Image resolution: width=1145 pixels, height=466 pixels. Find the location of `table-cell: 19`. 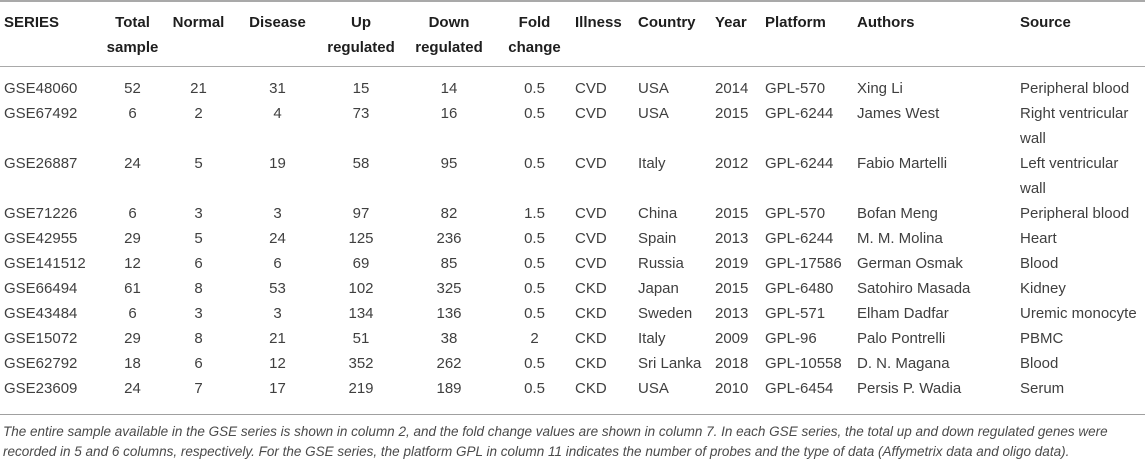

table-cell: 19 is located at coordinates (277, 163).